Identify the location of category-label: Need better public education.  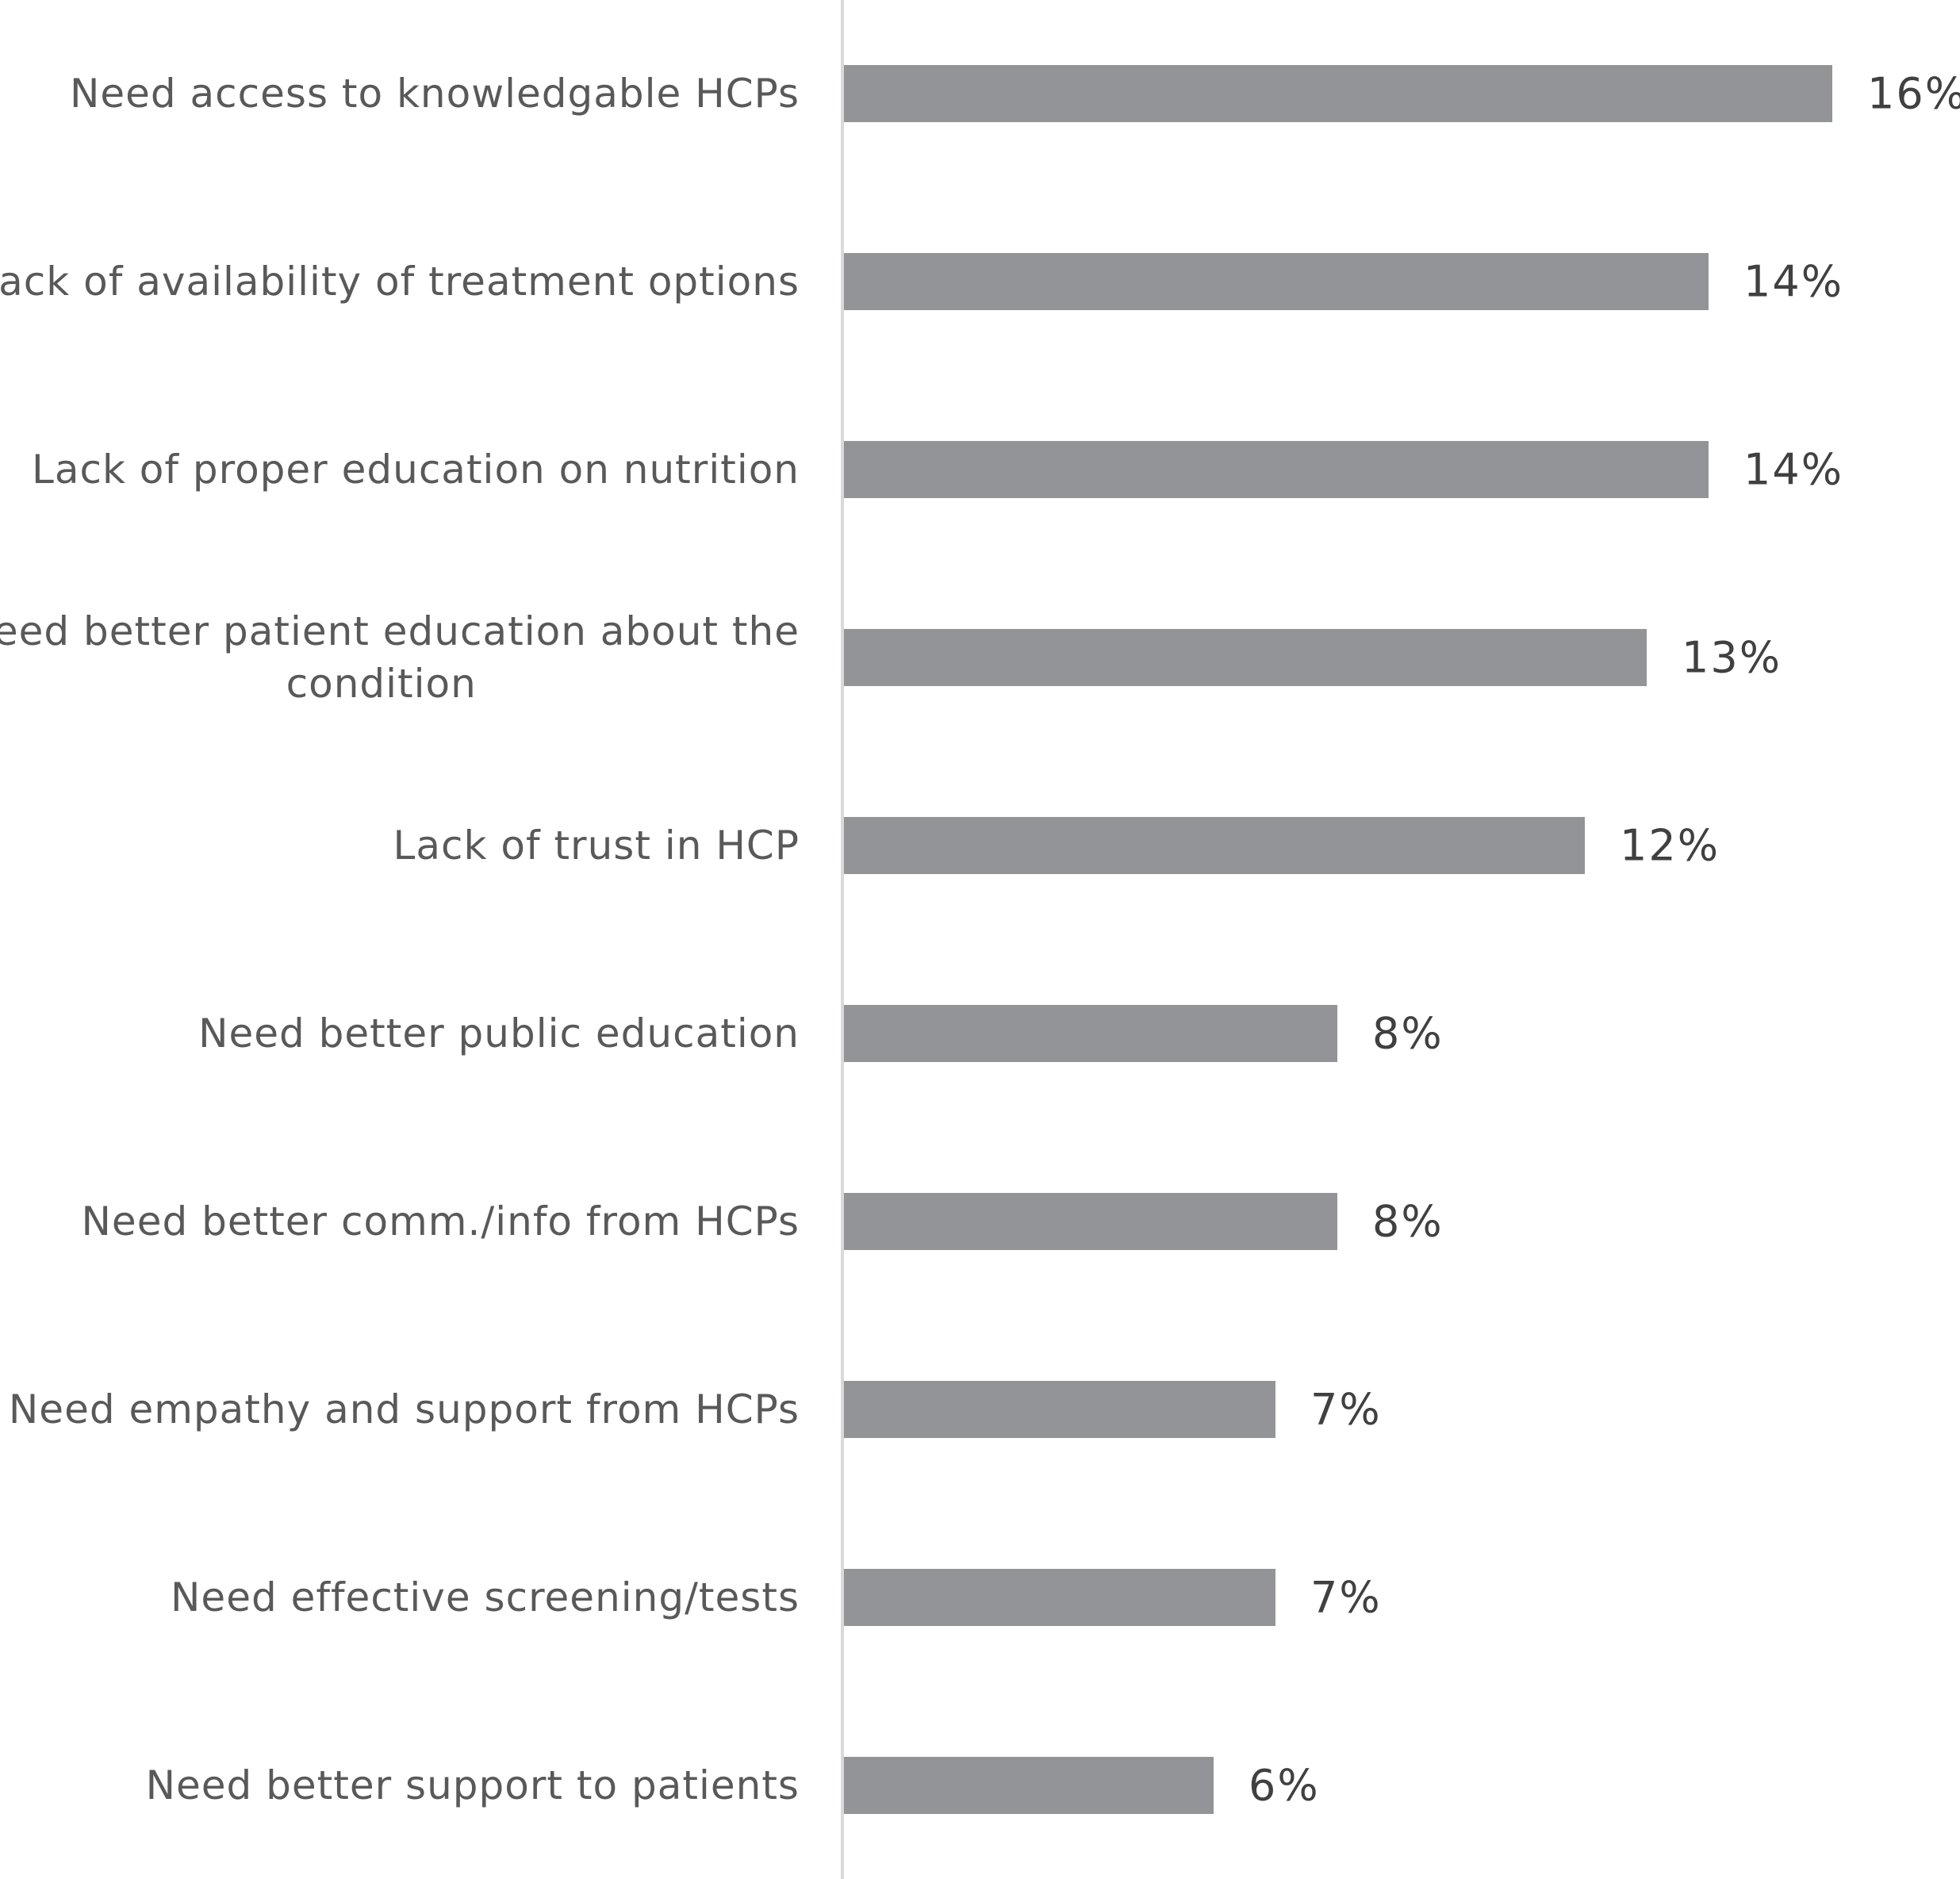
(499, 1033).